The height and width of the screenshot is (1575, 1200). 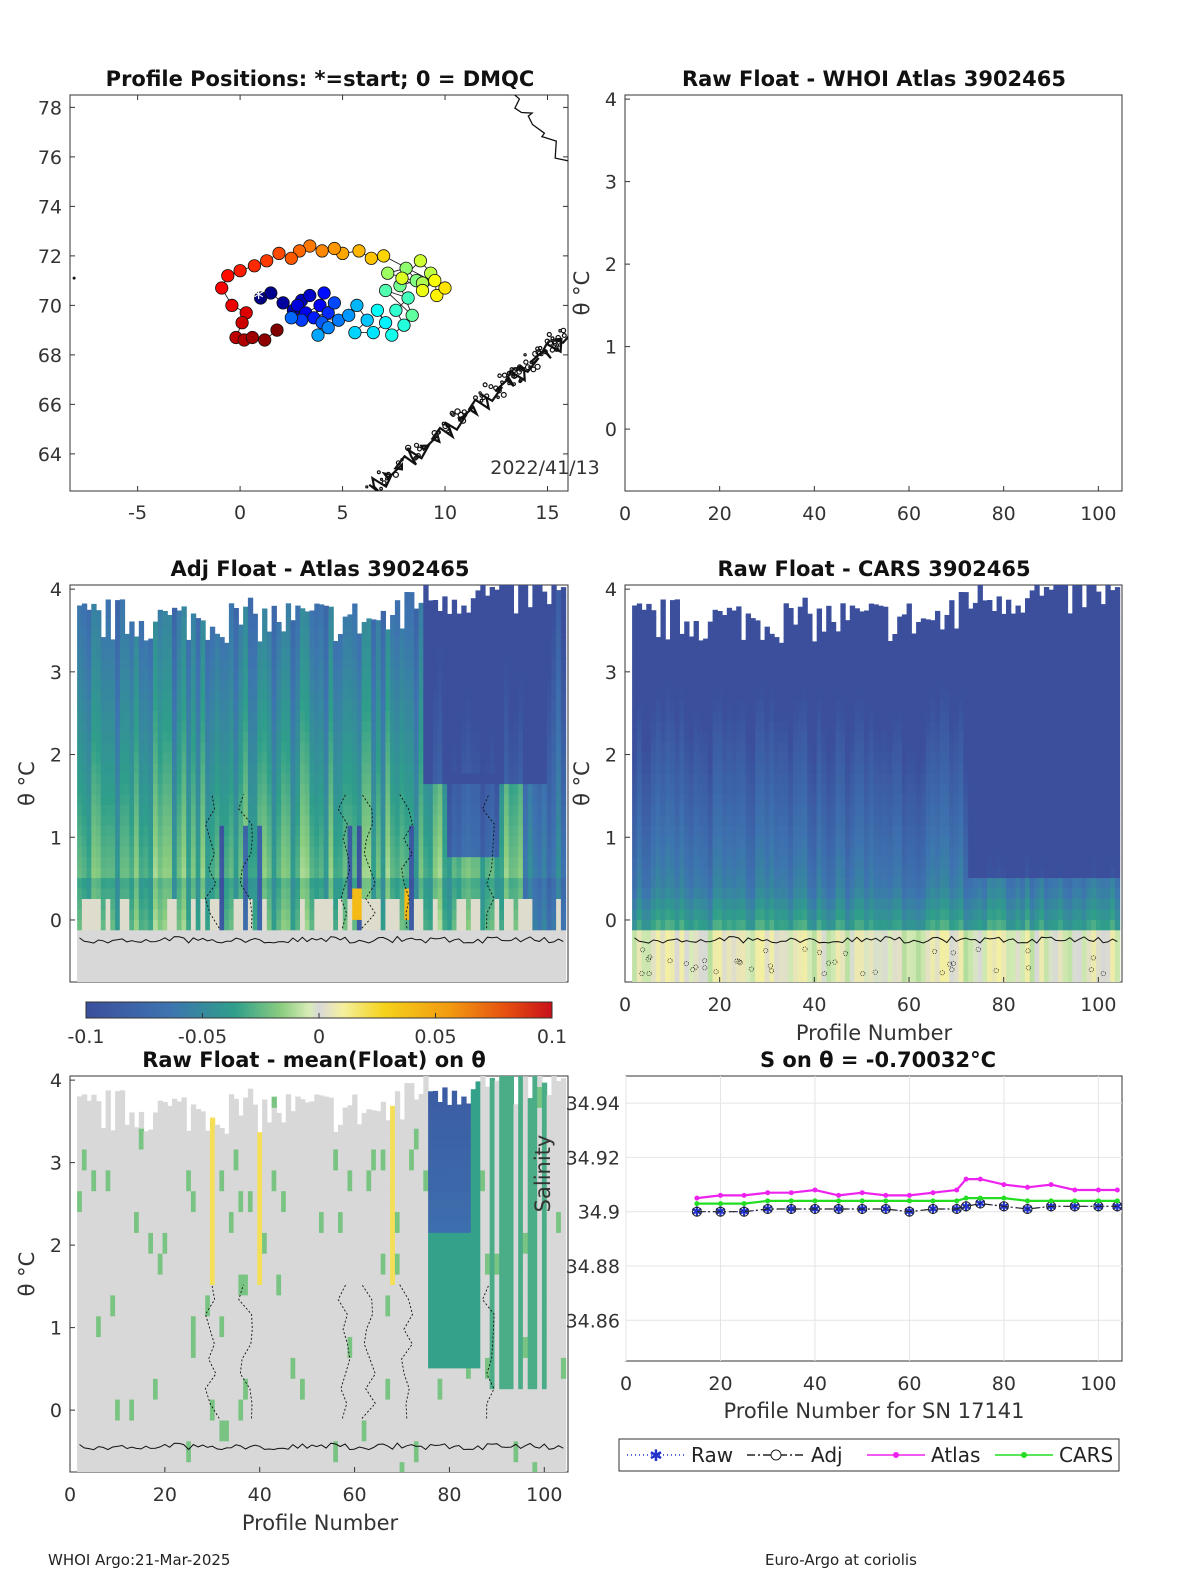 What do you see at coordinates (50, 207) in the screenshot?
I see `y-tick-label: 74` at bounding box center [50, 207].